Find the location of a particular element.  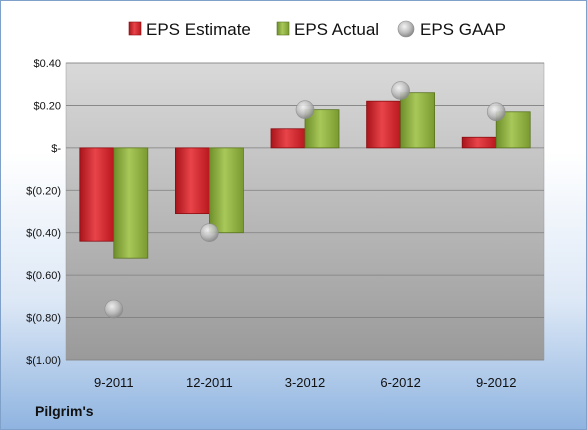

legend-label: EPS Actual is located at coordinates (336, 29).